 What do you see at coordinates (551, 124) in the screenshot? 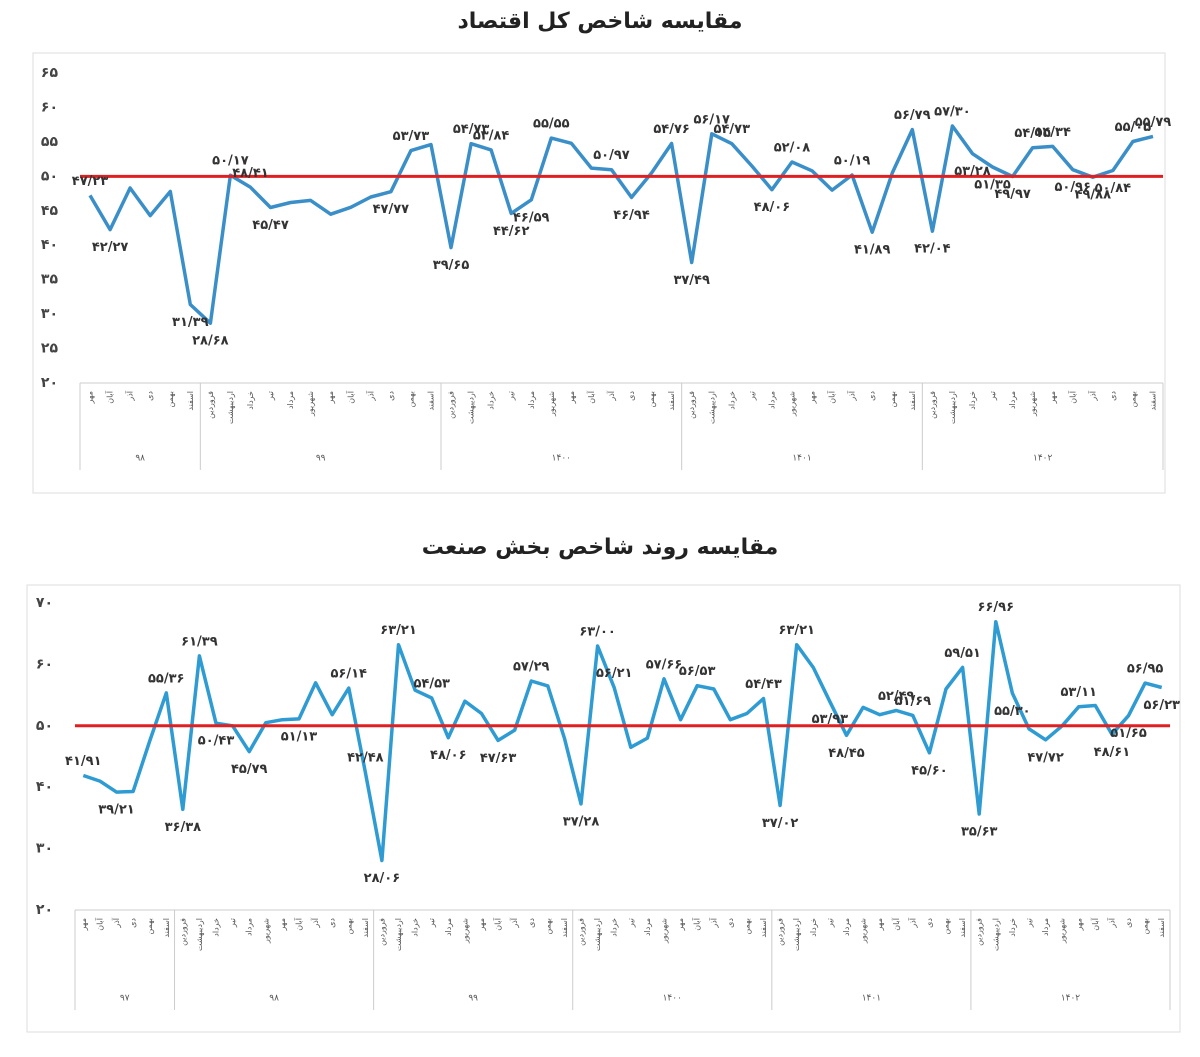
I see `data-label: ۵۵/۵۵` at bounding box center [551, 124].